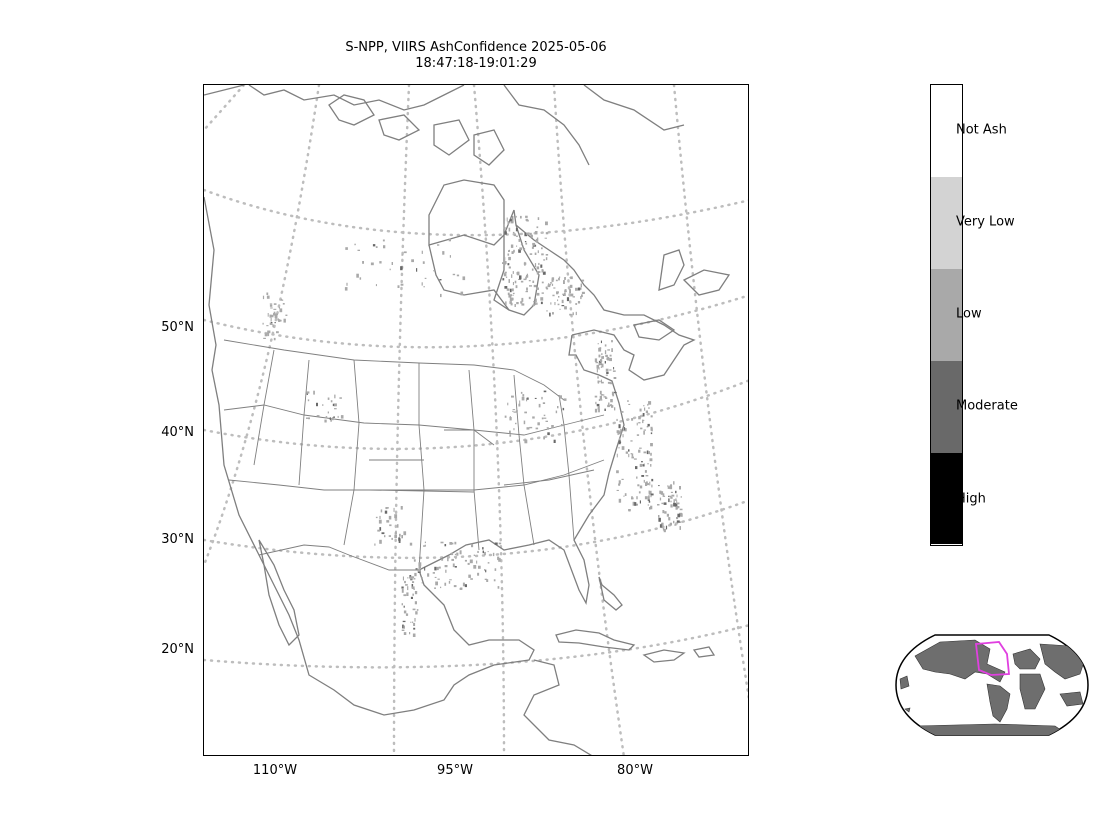 The height and width of the screenshot is (840, 1120). What do you see at coordinates (946, 315) in the screenshot?
I see `colorbar` at bounding box center [946, 315].